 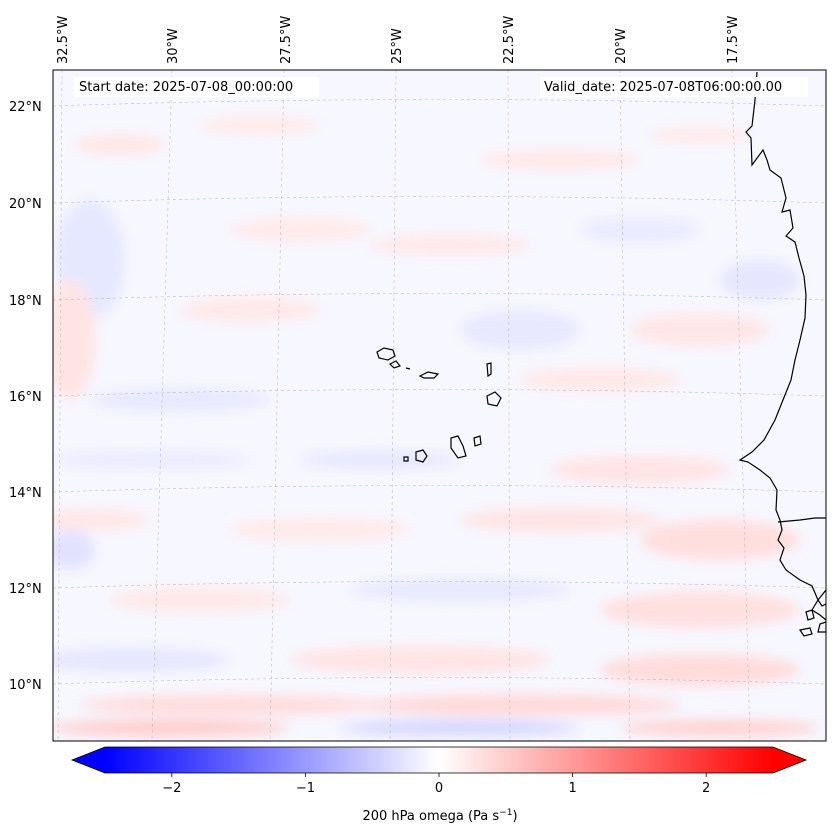 I want to click on lon-label-32-5w: 32.5°W, so click(x=63, y=40).